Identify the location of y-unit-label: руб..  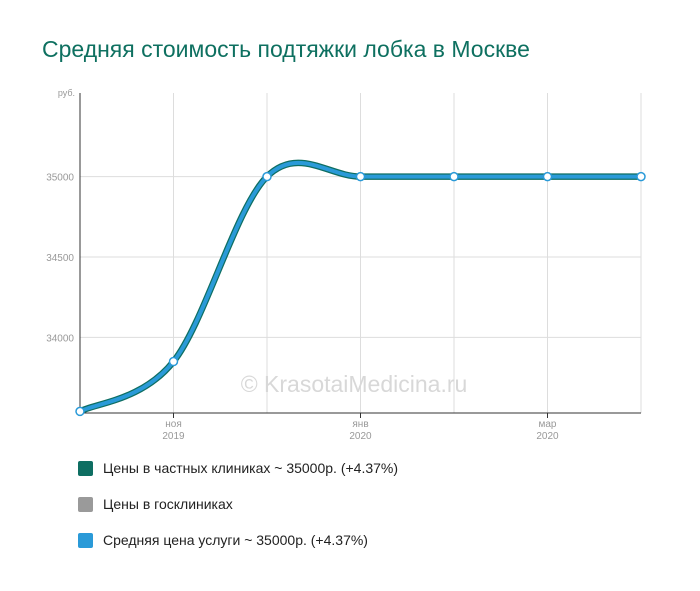
(66, 93).